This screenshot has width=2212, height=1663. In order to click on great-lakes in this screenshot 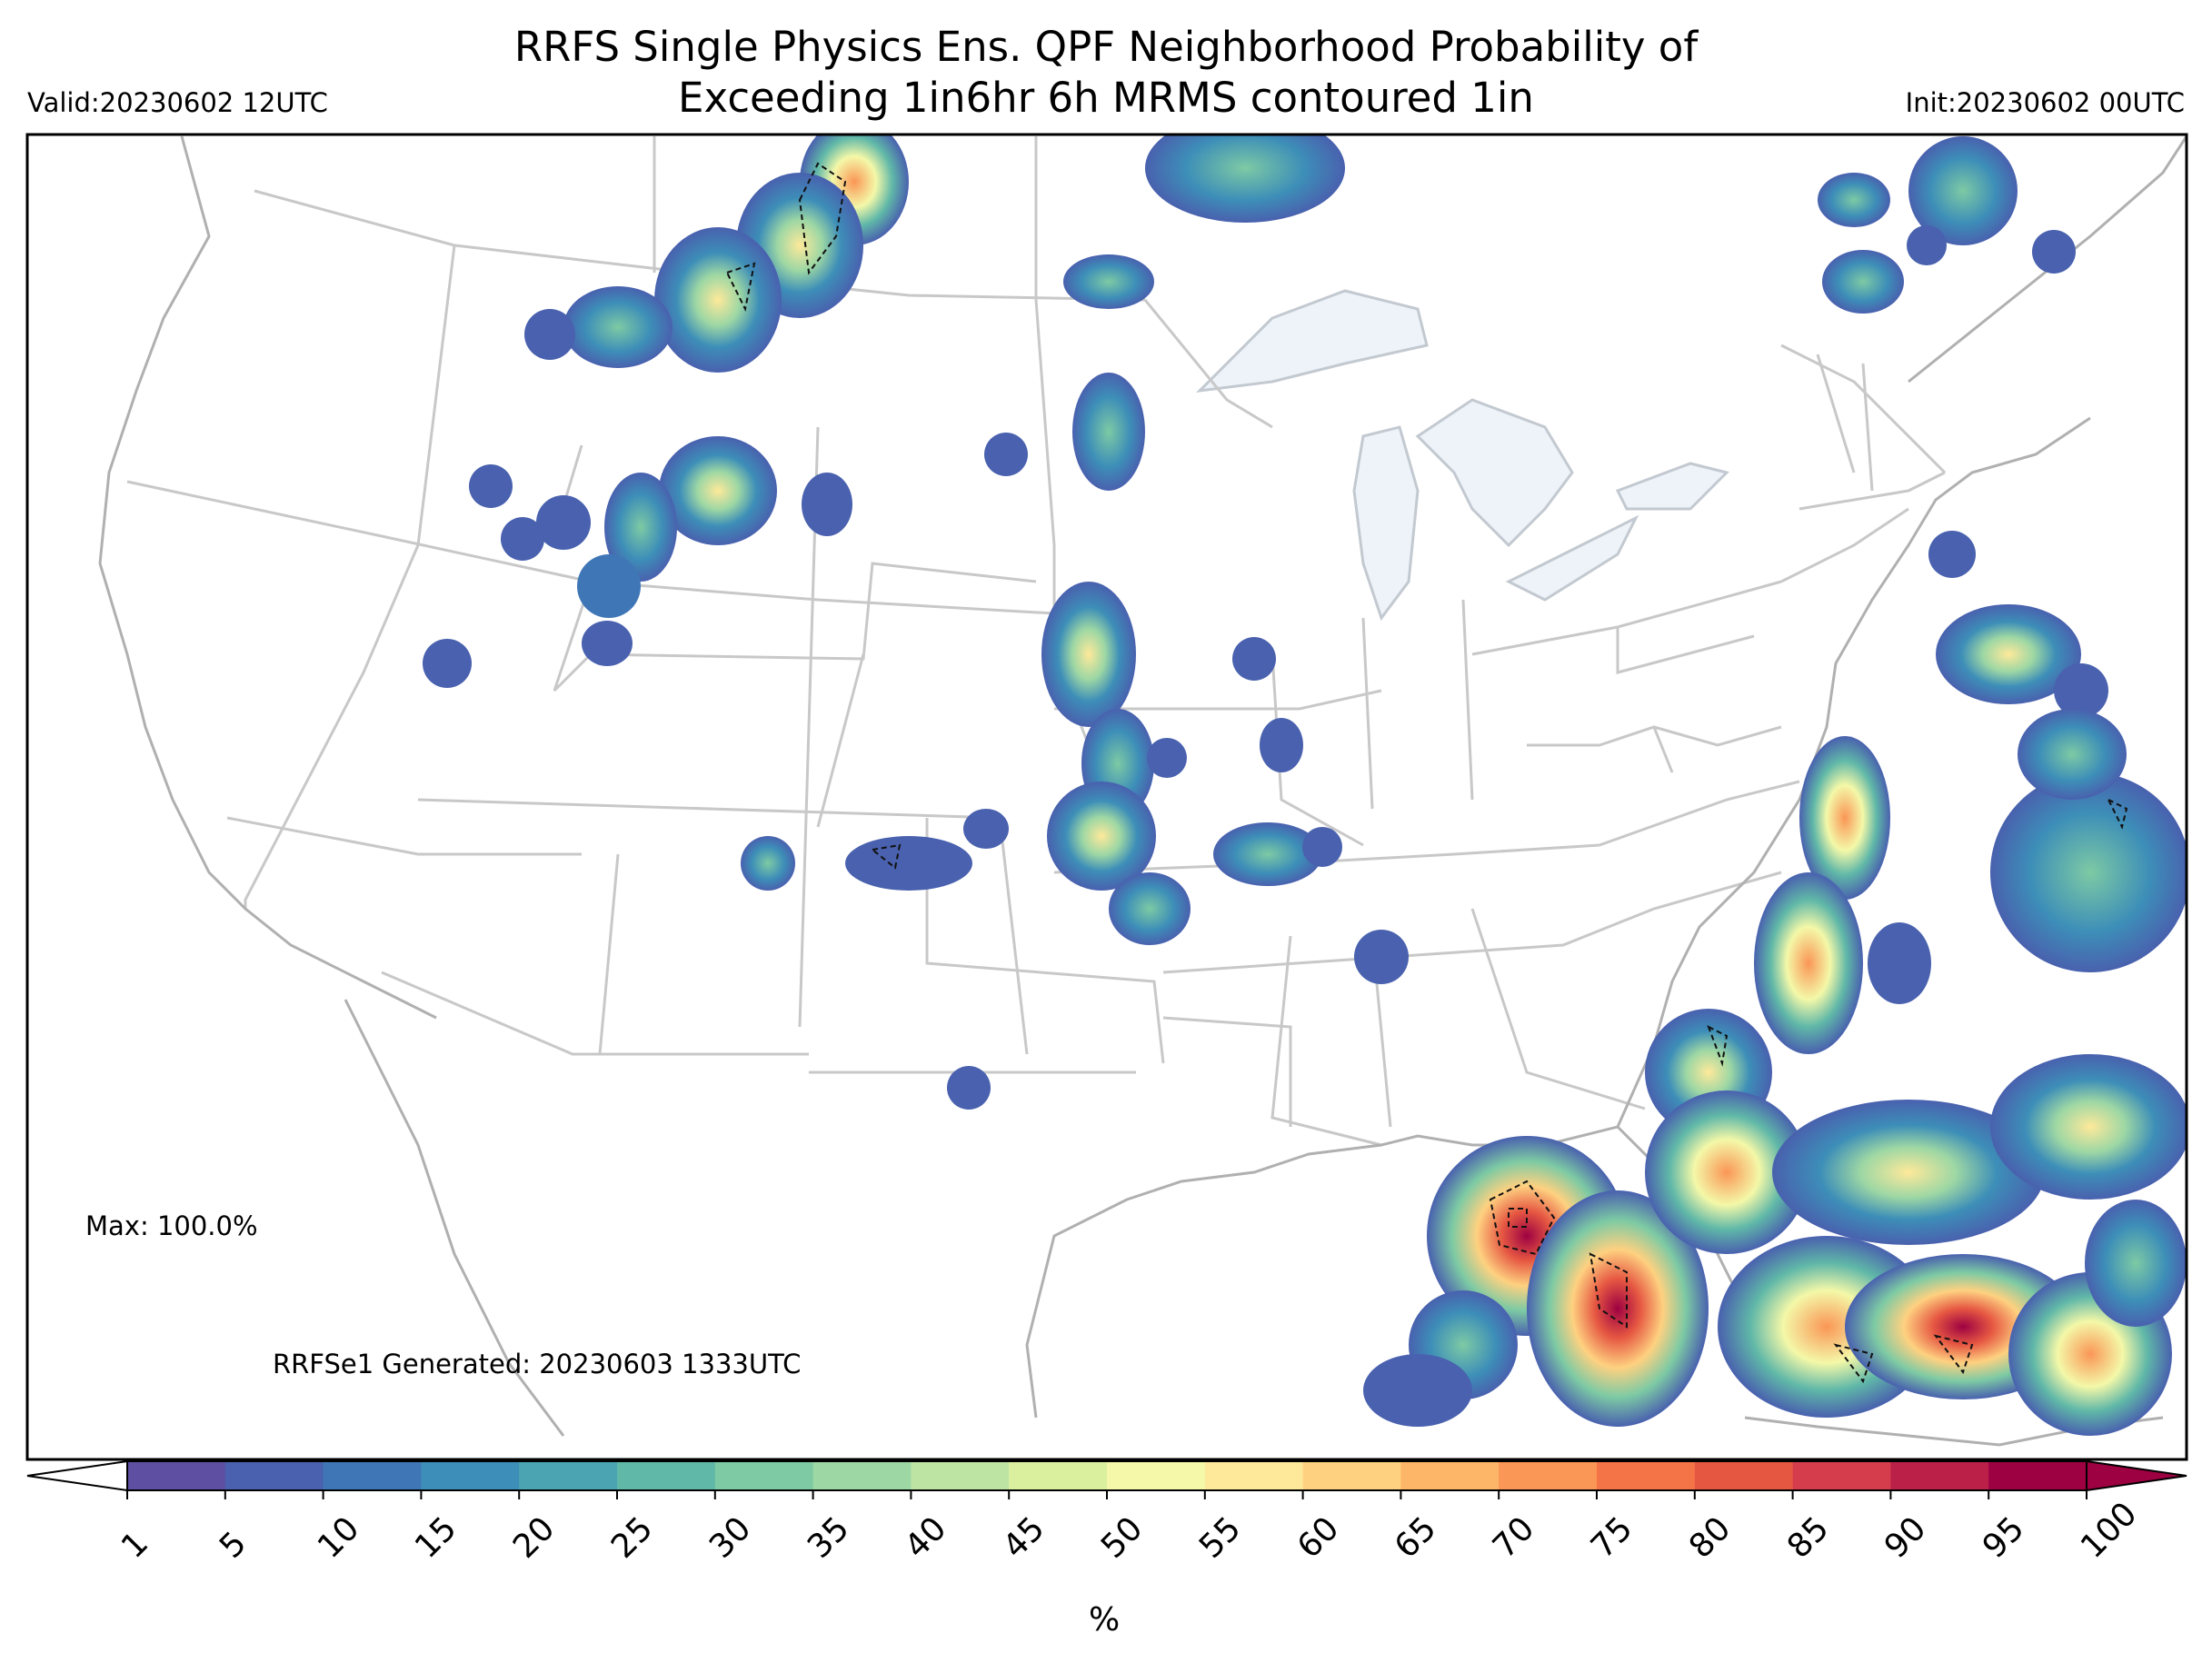, I will do `click(1462, 455)`.